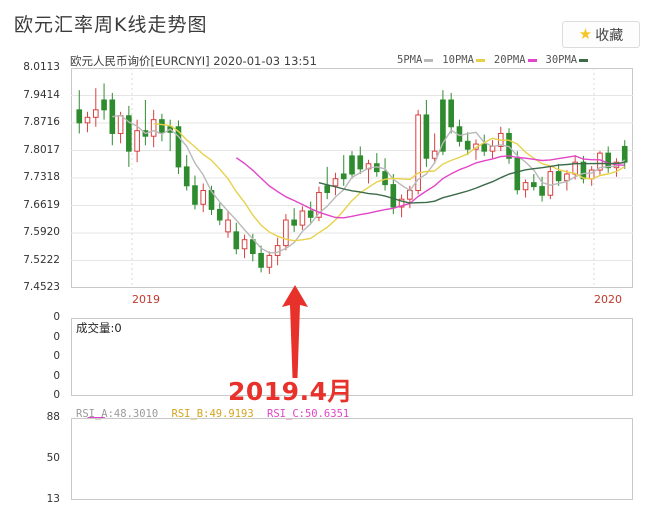 This screenshot has height=511, width=650. What do you see at coordinates (515, 60) in the screenshot?
I see `legend-20pma: 20PMA` at bounding box center [515, 60].